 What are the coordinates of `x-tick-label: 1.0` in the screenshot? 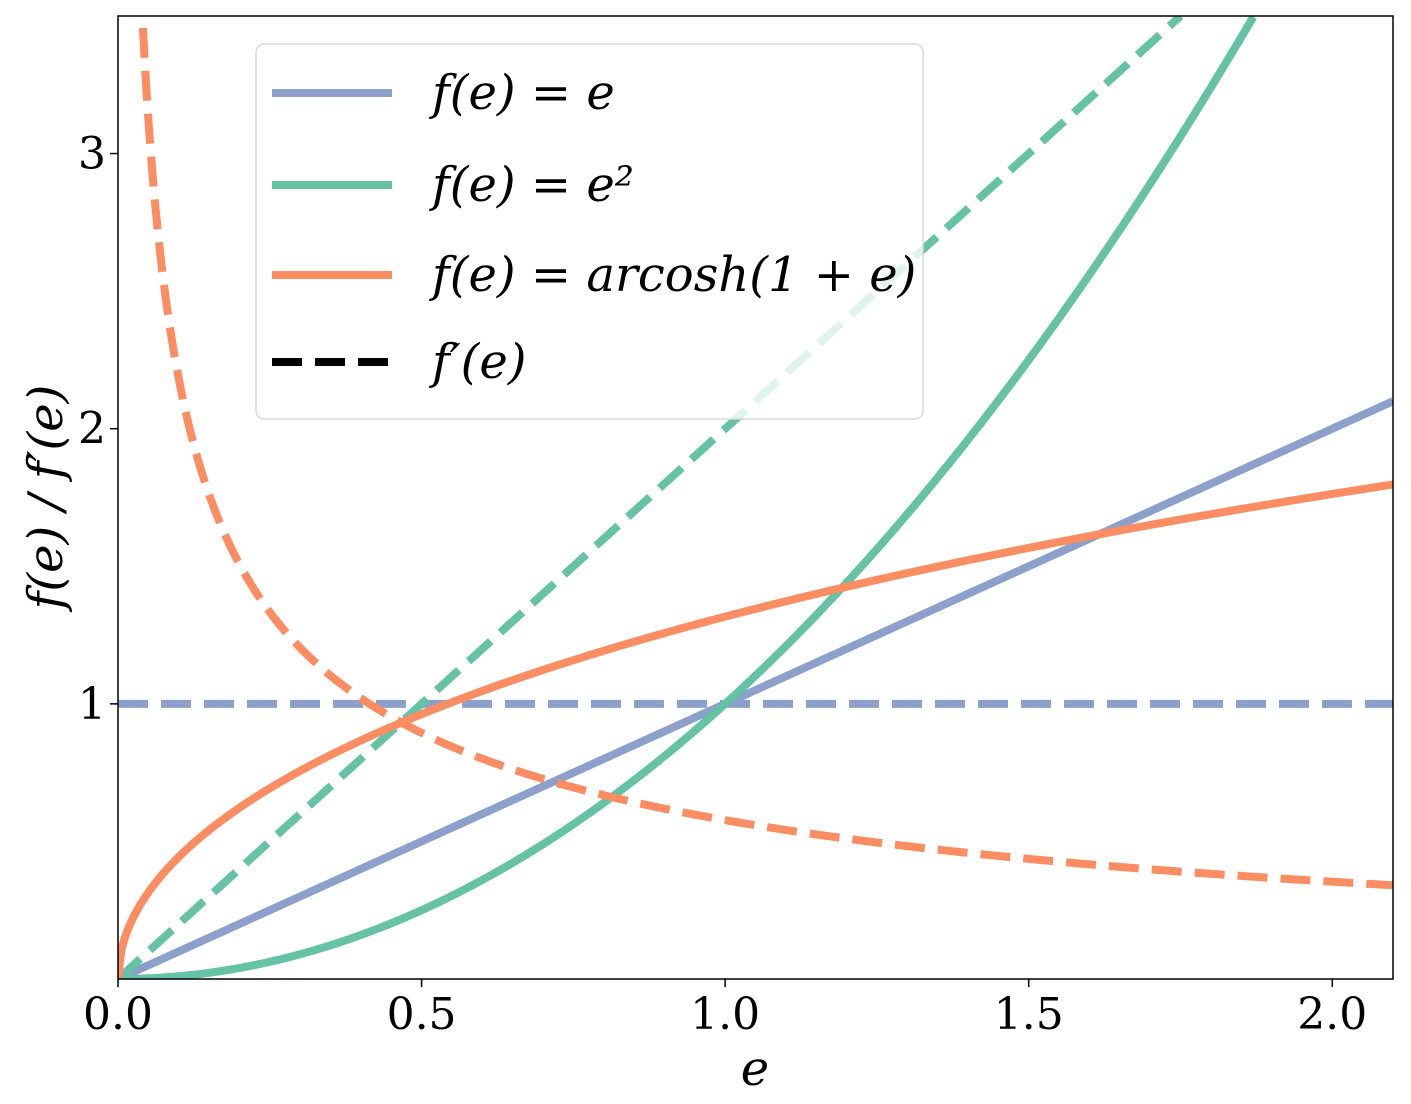 It's located at (725, 1014).